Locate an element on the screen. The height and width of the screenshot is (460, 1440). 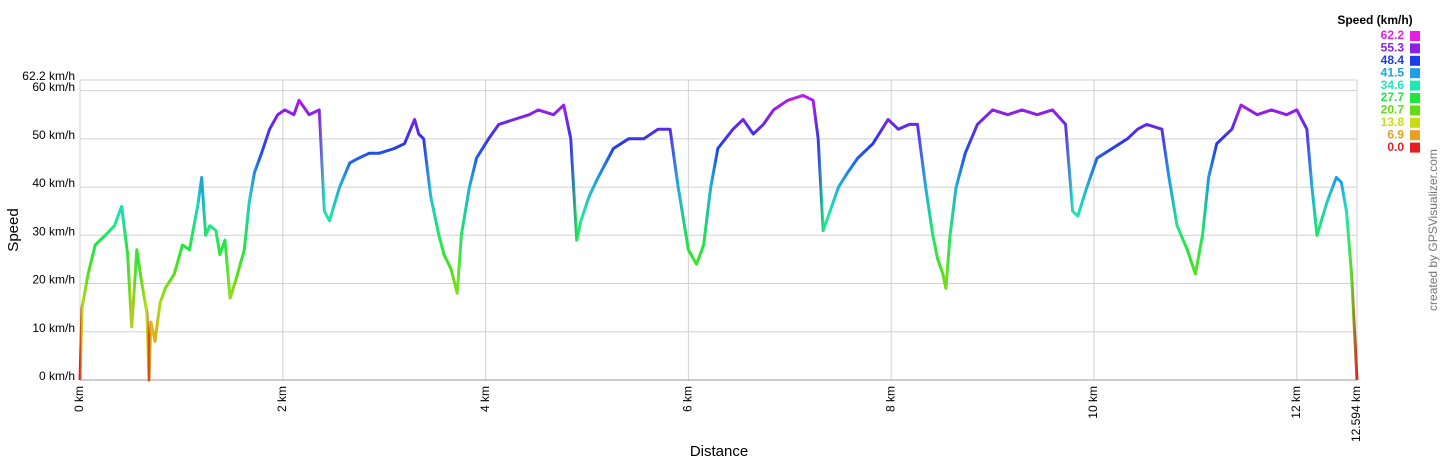
legend-label: 27.7 is located at coordinates (1393, 97).